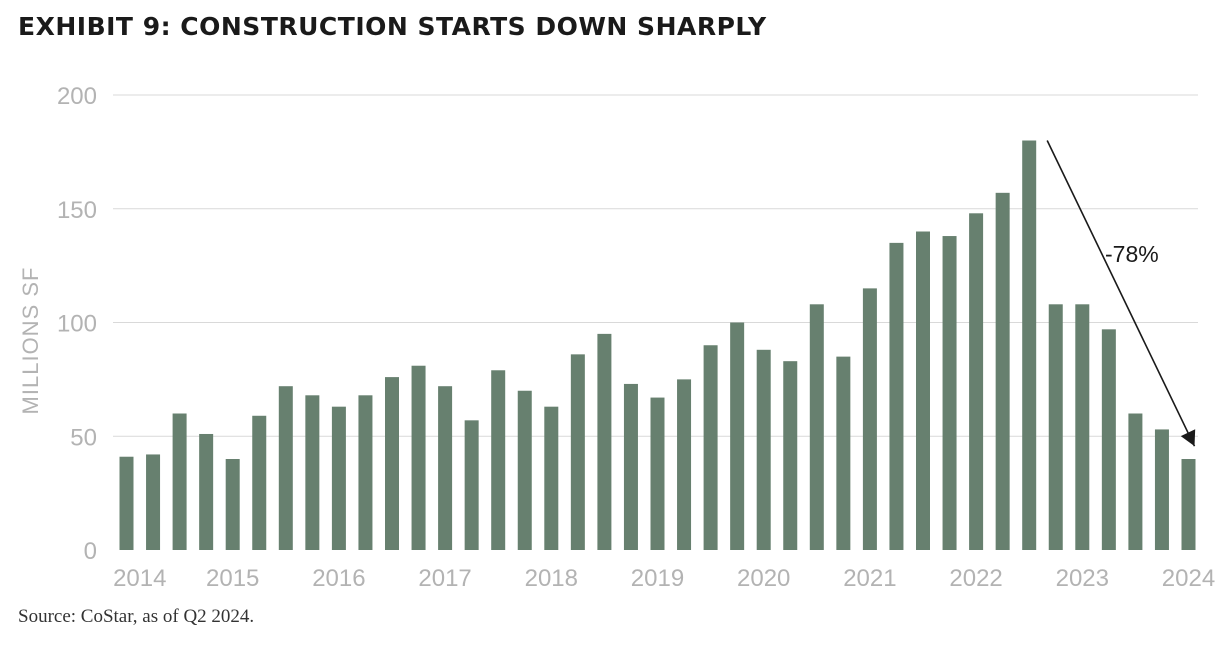 This screenshot has width=1230, height=656. Describe the element at coordinates (338, 578) in the screenshot. I see `x-tick-label: 2016` at that location.